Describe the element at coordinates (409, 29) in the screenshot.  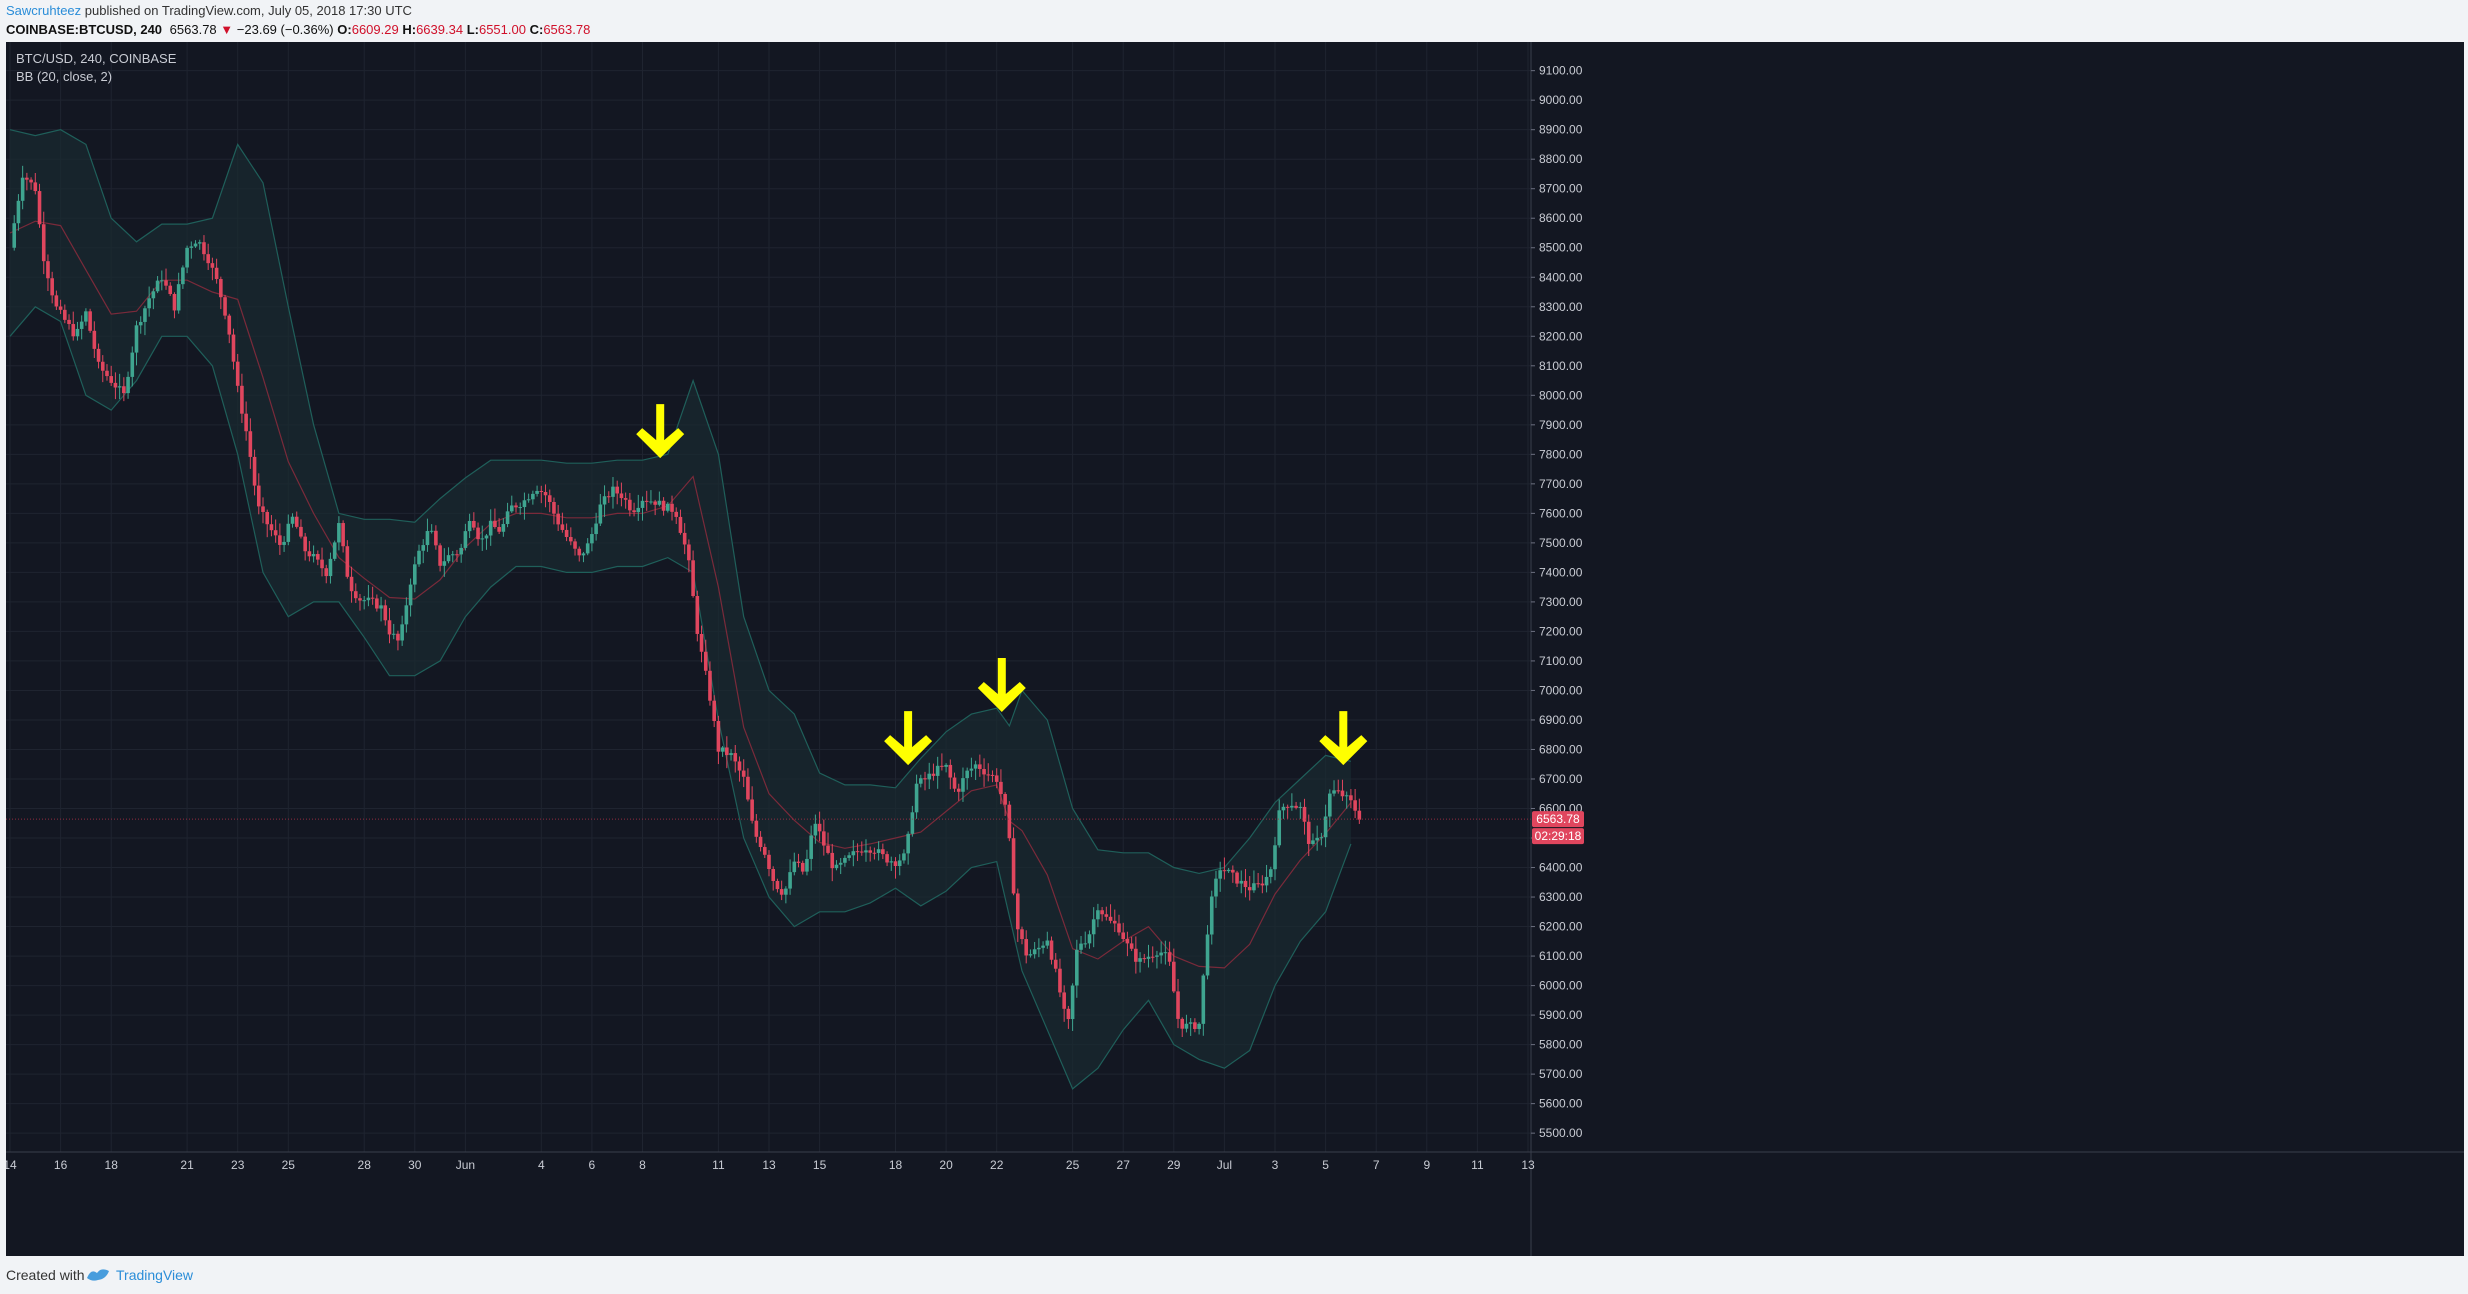
I see `high-label: H:` at that location.